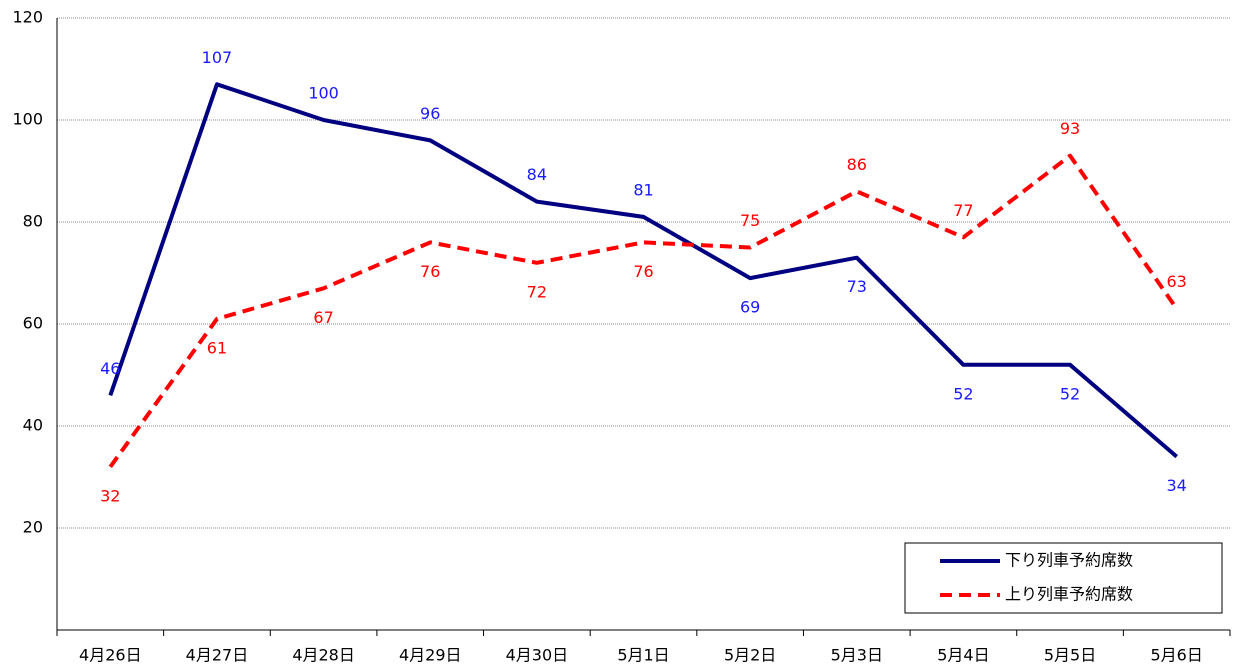 The width and height of the screenshot is (1233, 664). Describe the element at coordinates (110, 655) in the screenshot. I see `x-tick-label: 4月26日` at that location.